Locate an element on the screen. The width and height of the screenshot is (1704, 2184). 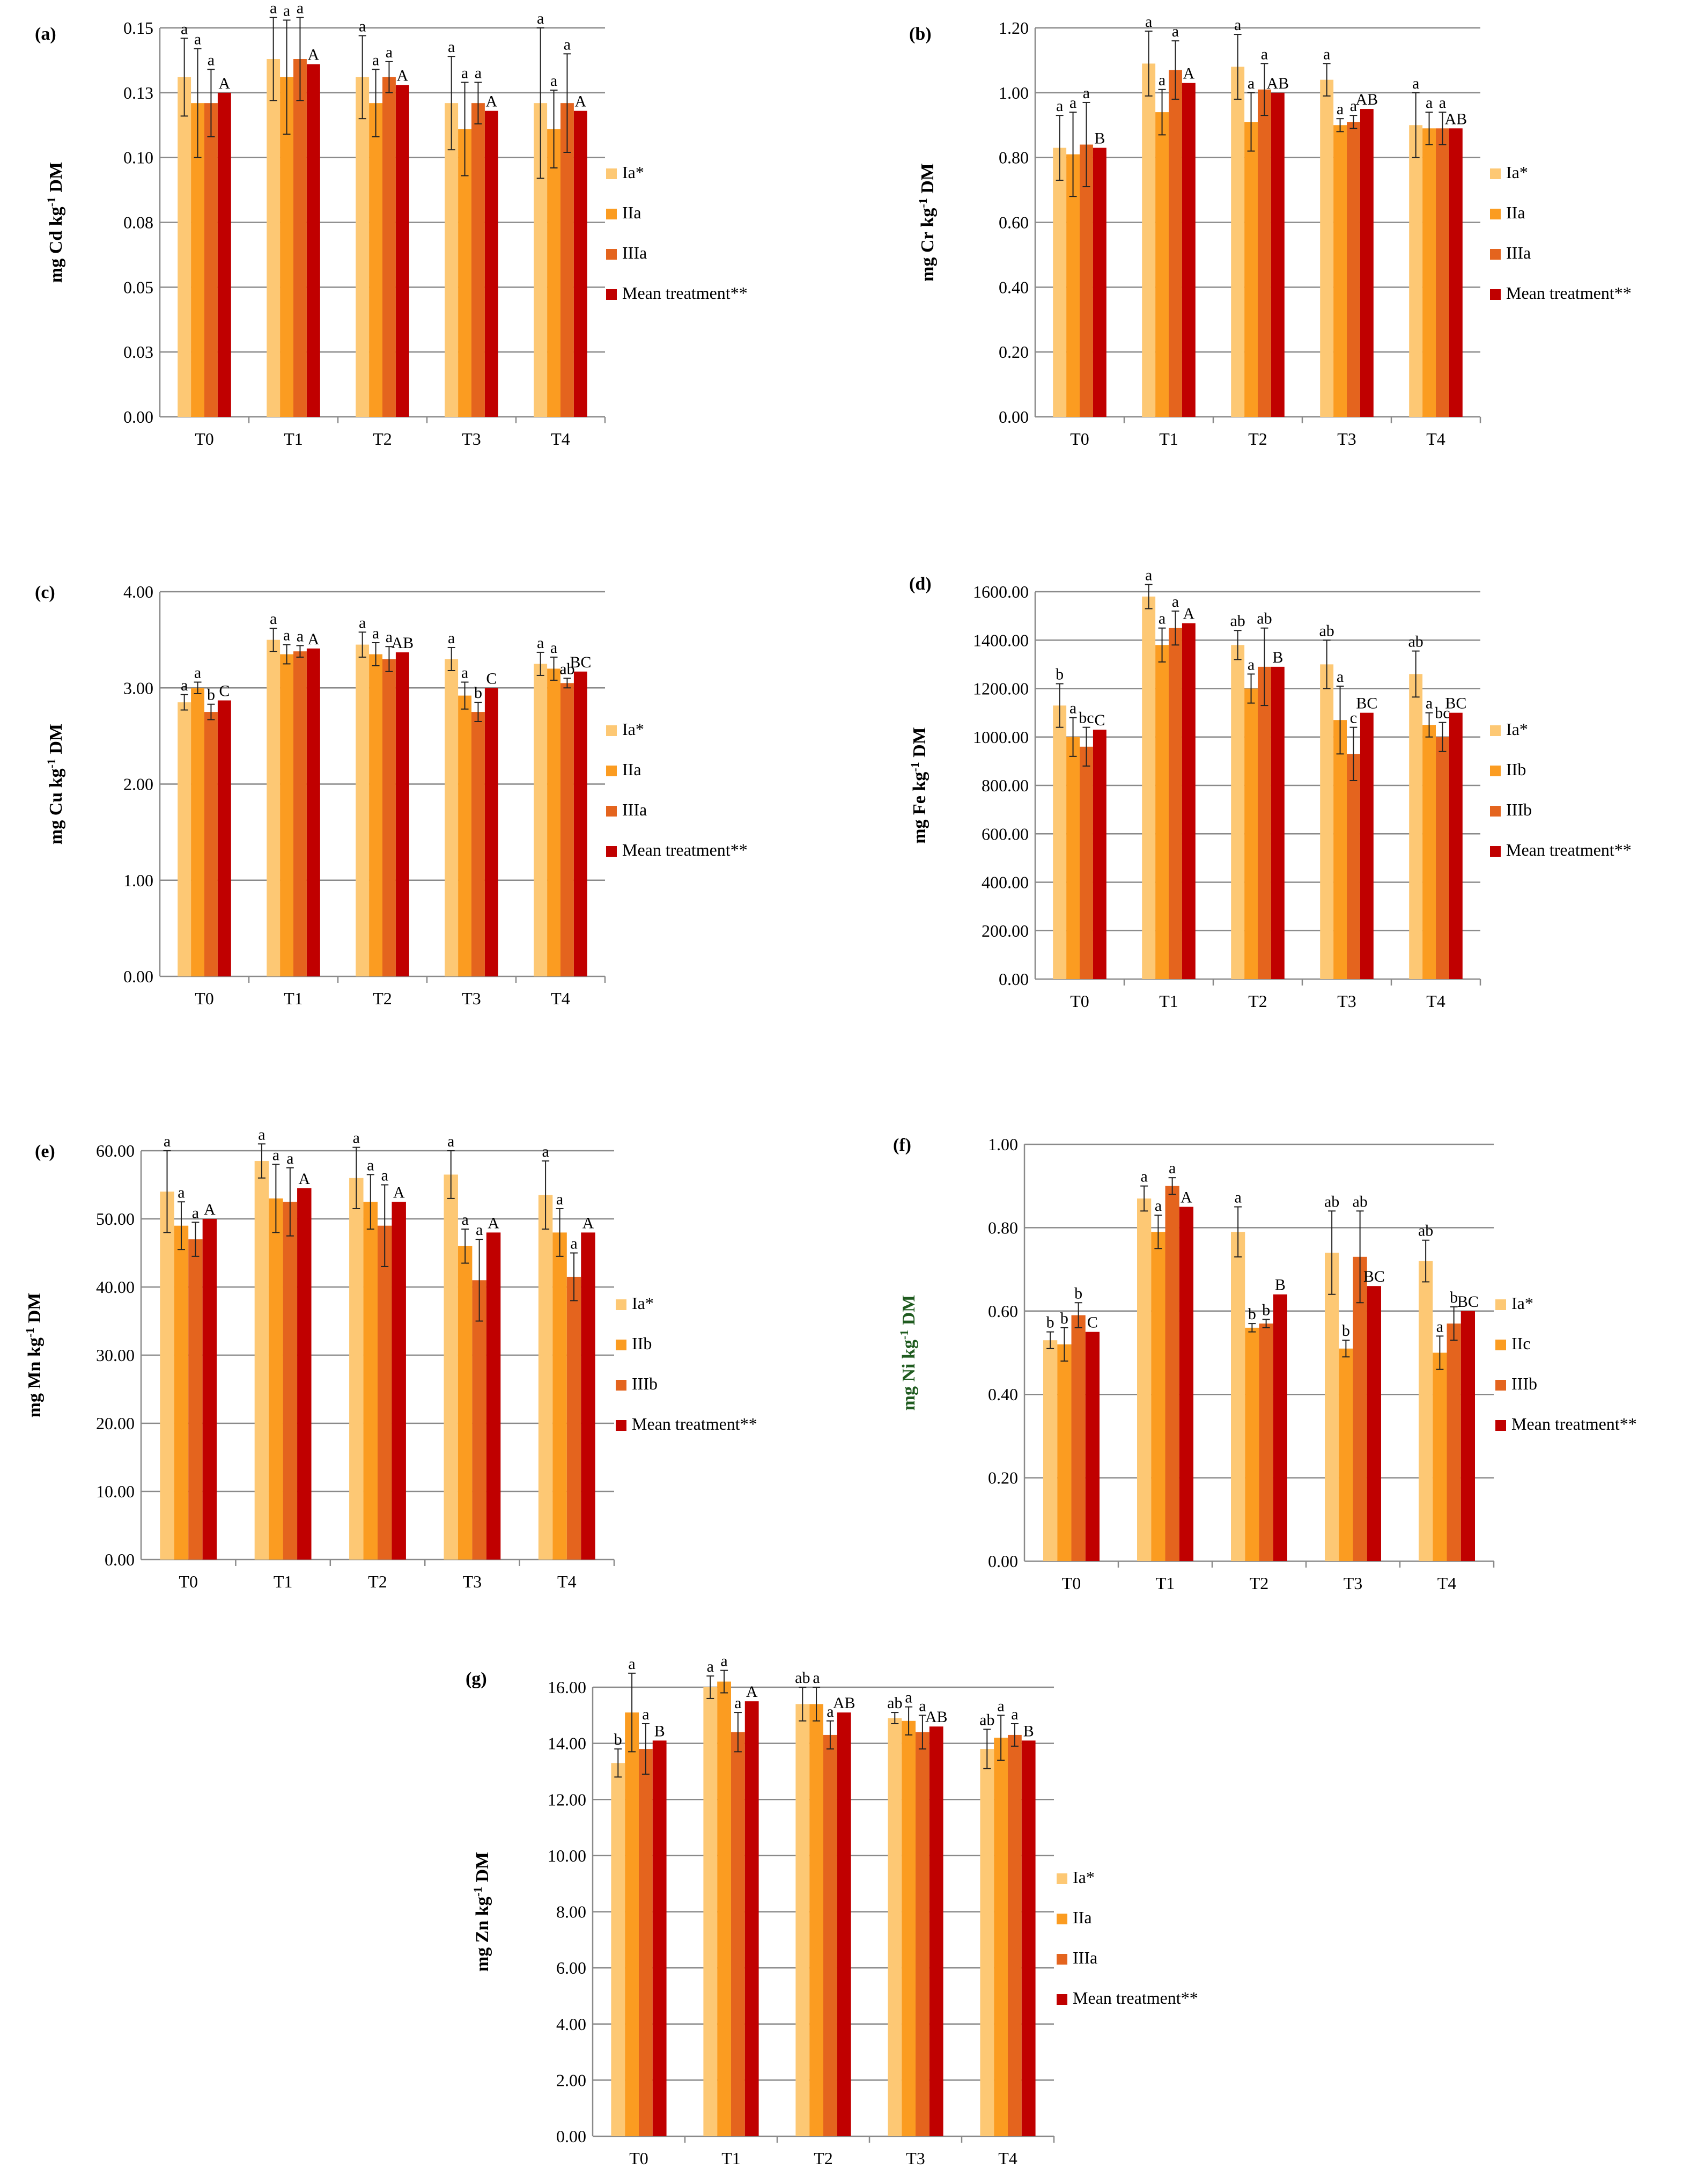
x-tick-label: T4 is located at coordinates (1007, 2158).